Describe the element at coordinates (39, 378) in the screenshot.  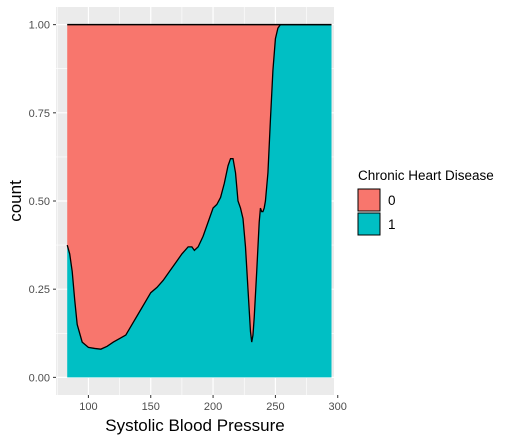
I see `y-tick-label: 0.00` at that location.